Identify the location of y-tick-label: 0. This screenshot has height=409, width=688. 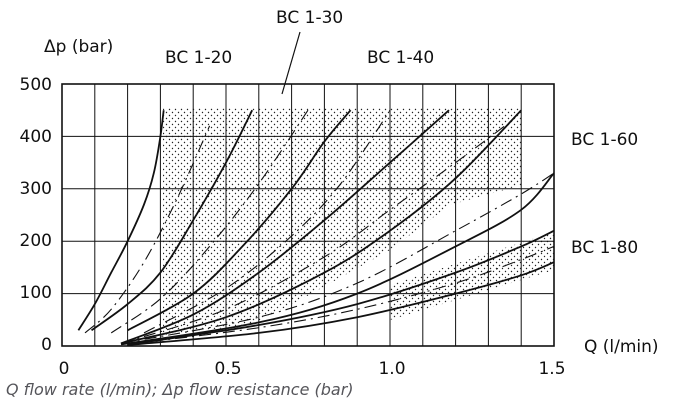
(46, 345).